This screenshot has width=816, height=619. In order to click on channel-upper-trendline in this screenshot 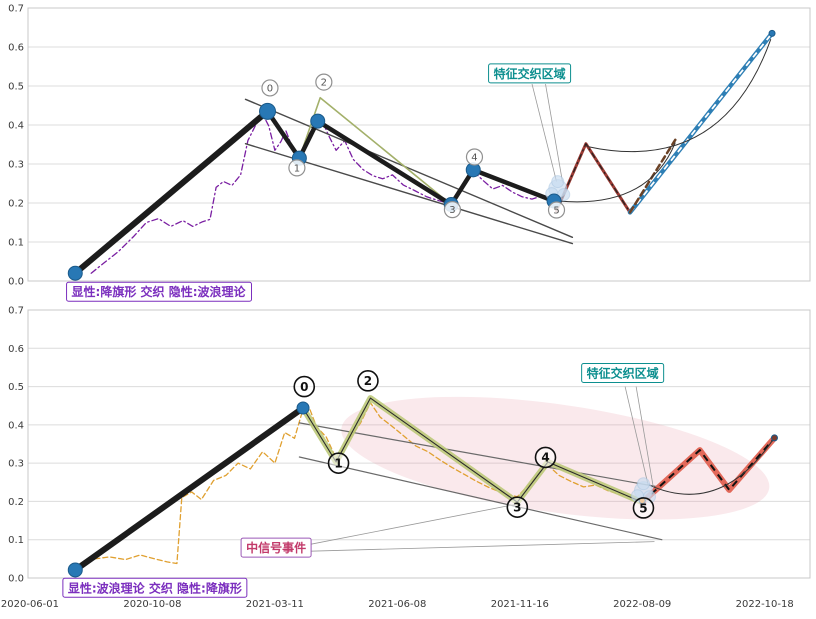, I will do `click(478, 455)`.